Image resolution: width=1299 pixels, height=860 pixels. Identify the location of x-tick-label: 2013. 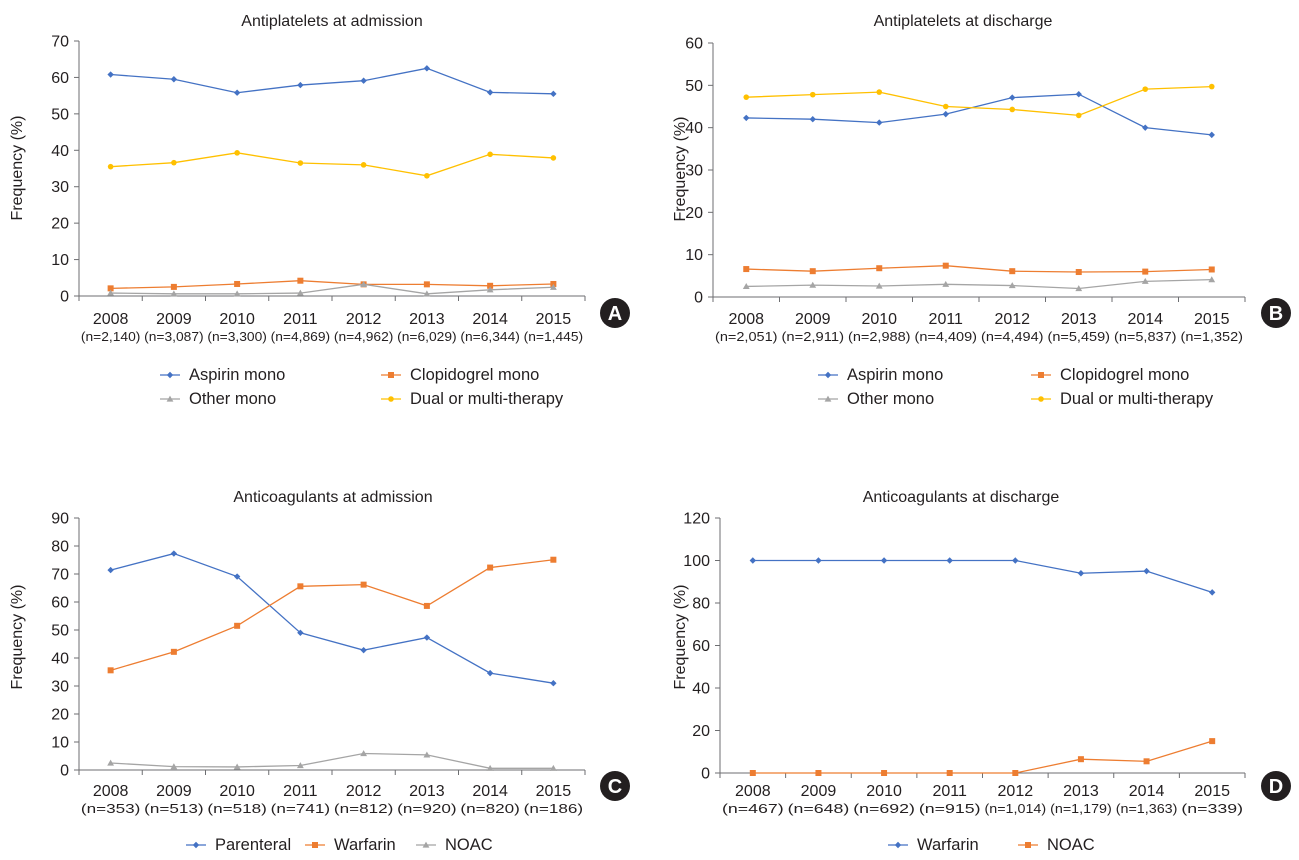
(427, 319).